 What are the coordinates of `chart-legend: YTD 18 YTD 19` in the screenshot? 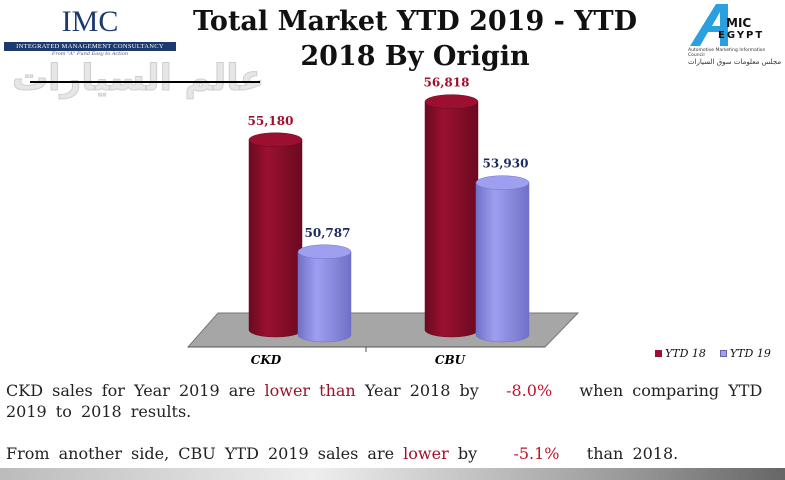 It's located at (713, 353).